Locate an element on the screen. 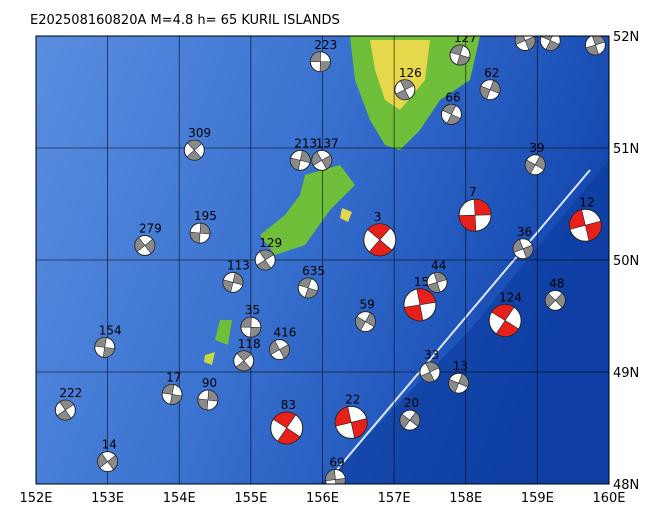 The image size is (647, 513). lon-label: 154E is located at coordinates (179, 498).